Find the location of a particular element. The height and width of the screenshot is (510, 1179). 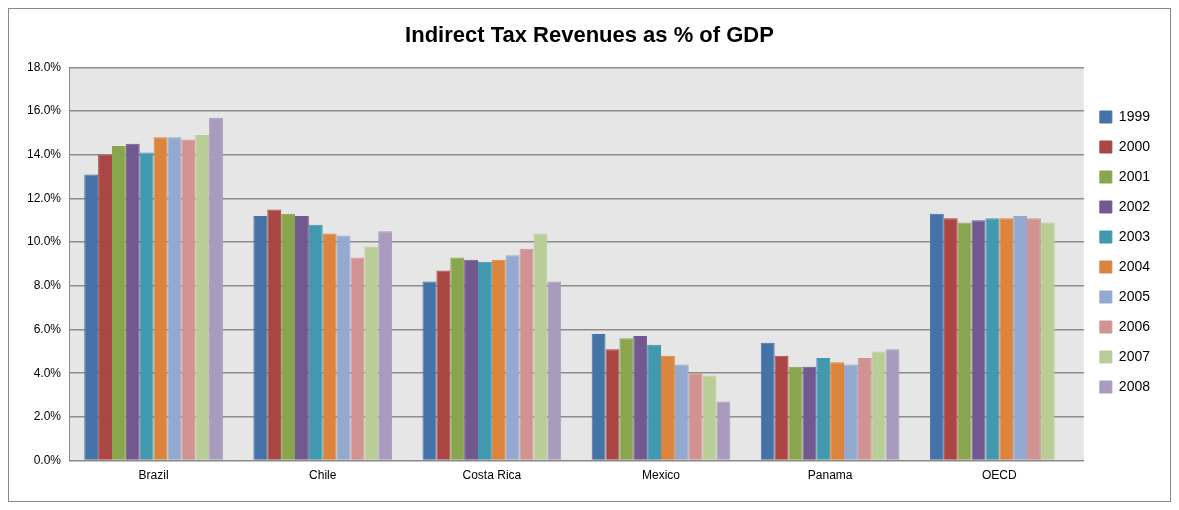

legend-label: 2002 is located at coordinates (1134, 205).